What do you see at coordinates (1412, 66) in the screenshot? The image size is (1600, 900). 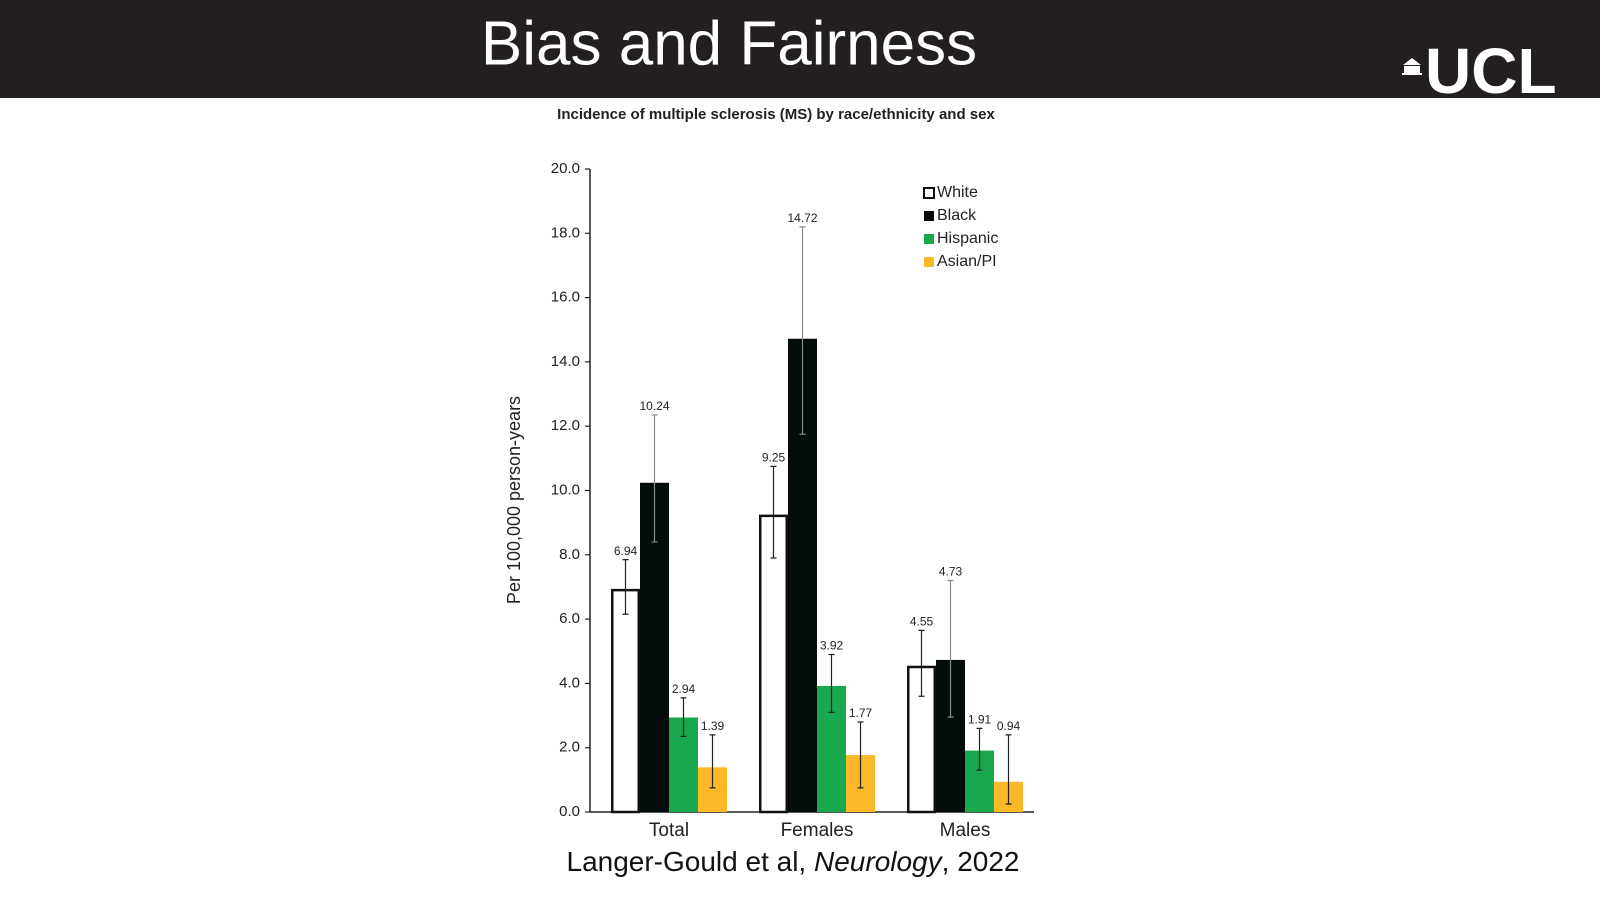 I see `logo-icon` at bounding box center [1412, 66].